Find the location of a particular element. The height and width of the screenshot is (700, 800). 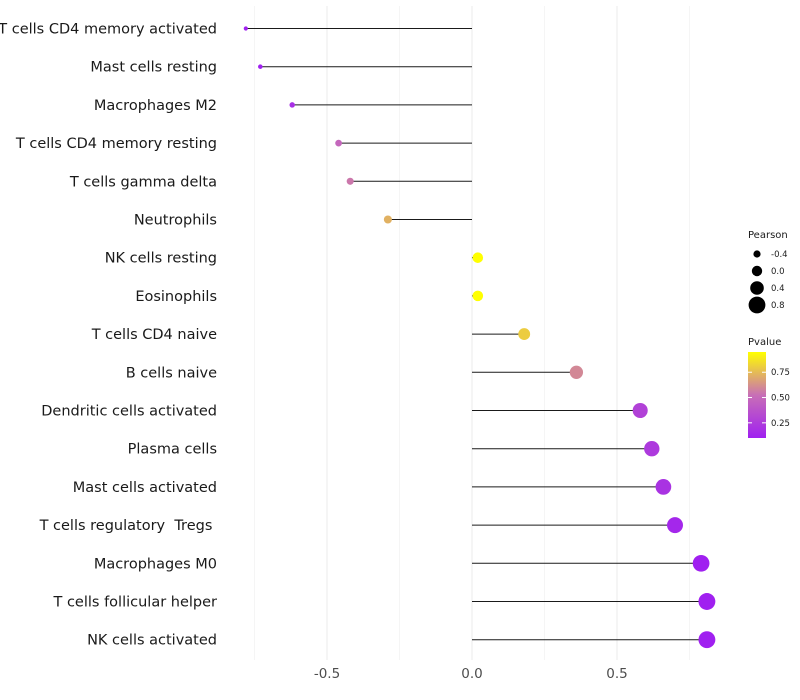

category-label: Macrophages M2 is located at coordinates (155, 106).